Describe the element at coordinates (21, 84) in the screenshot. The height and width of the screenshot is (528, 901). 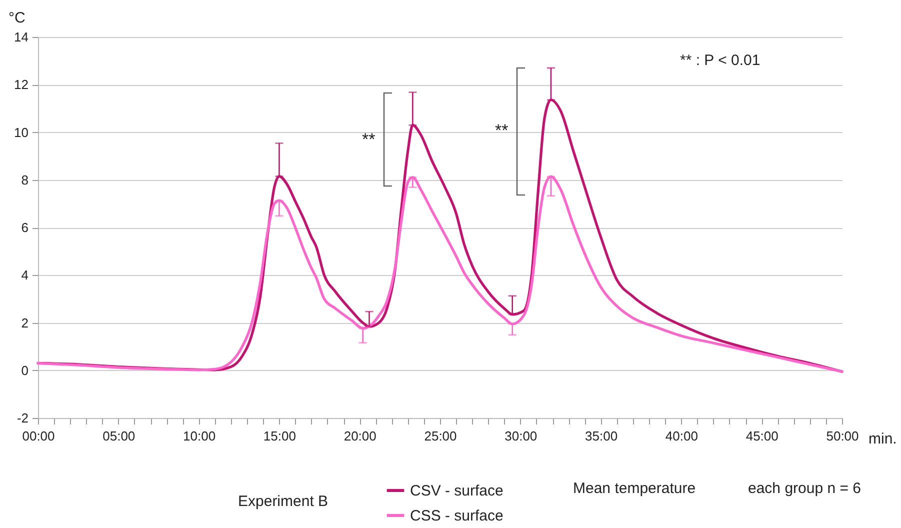
I see `y-tick-label: 12` at that location.